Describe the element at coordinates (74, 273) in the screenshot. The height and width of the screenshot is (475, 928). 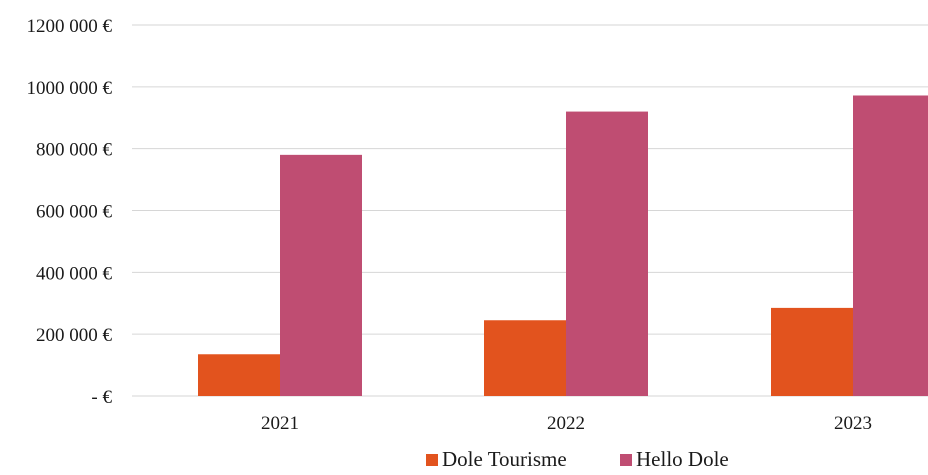
I see `y-tick-label: 400 000 €` at that location.